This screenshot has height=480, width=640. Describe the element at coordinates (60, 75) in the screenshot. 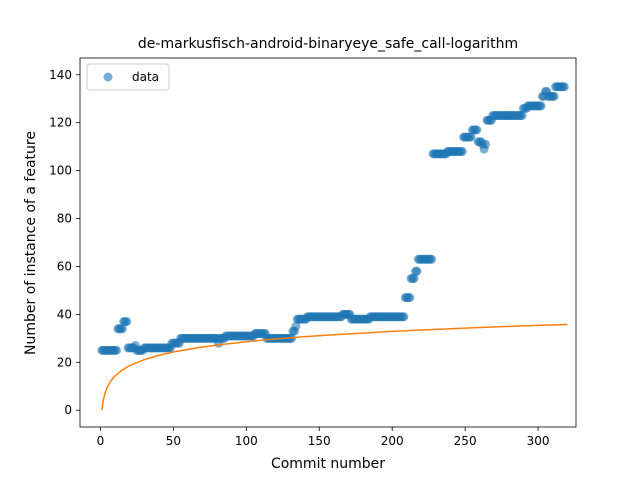

I see `y-tick-label: 140` at that location.